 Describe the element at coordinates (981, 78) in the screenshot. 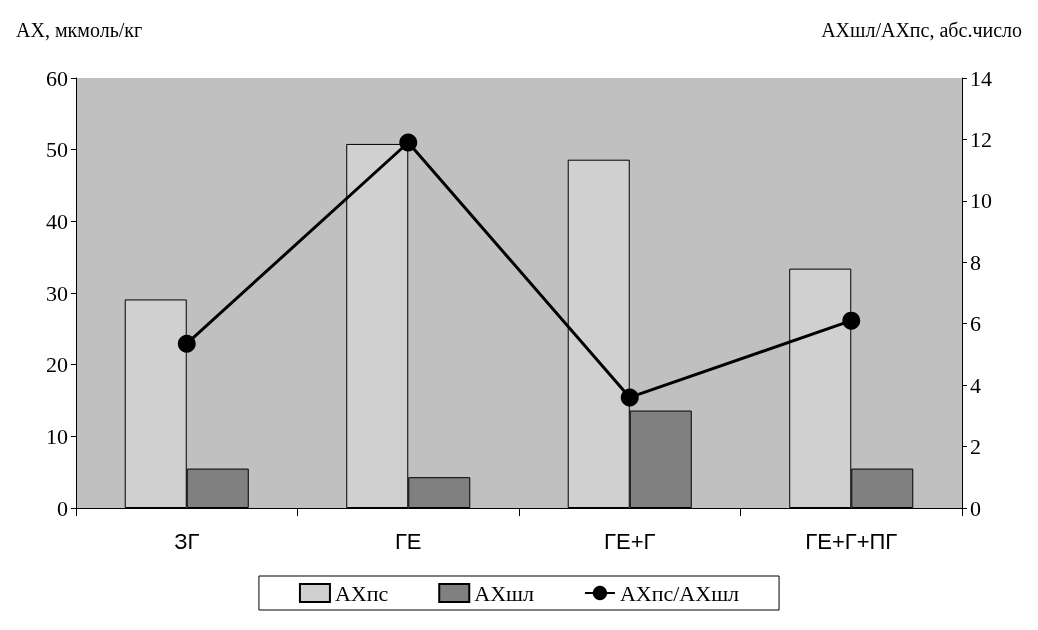

I see `y2-tick-label: 14` at that location.